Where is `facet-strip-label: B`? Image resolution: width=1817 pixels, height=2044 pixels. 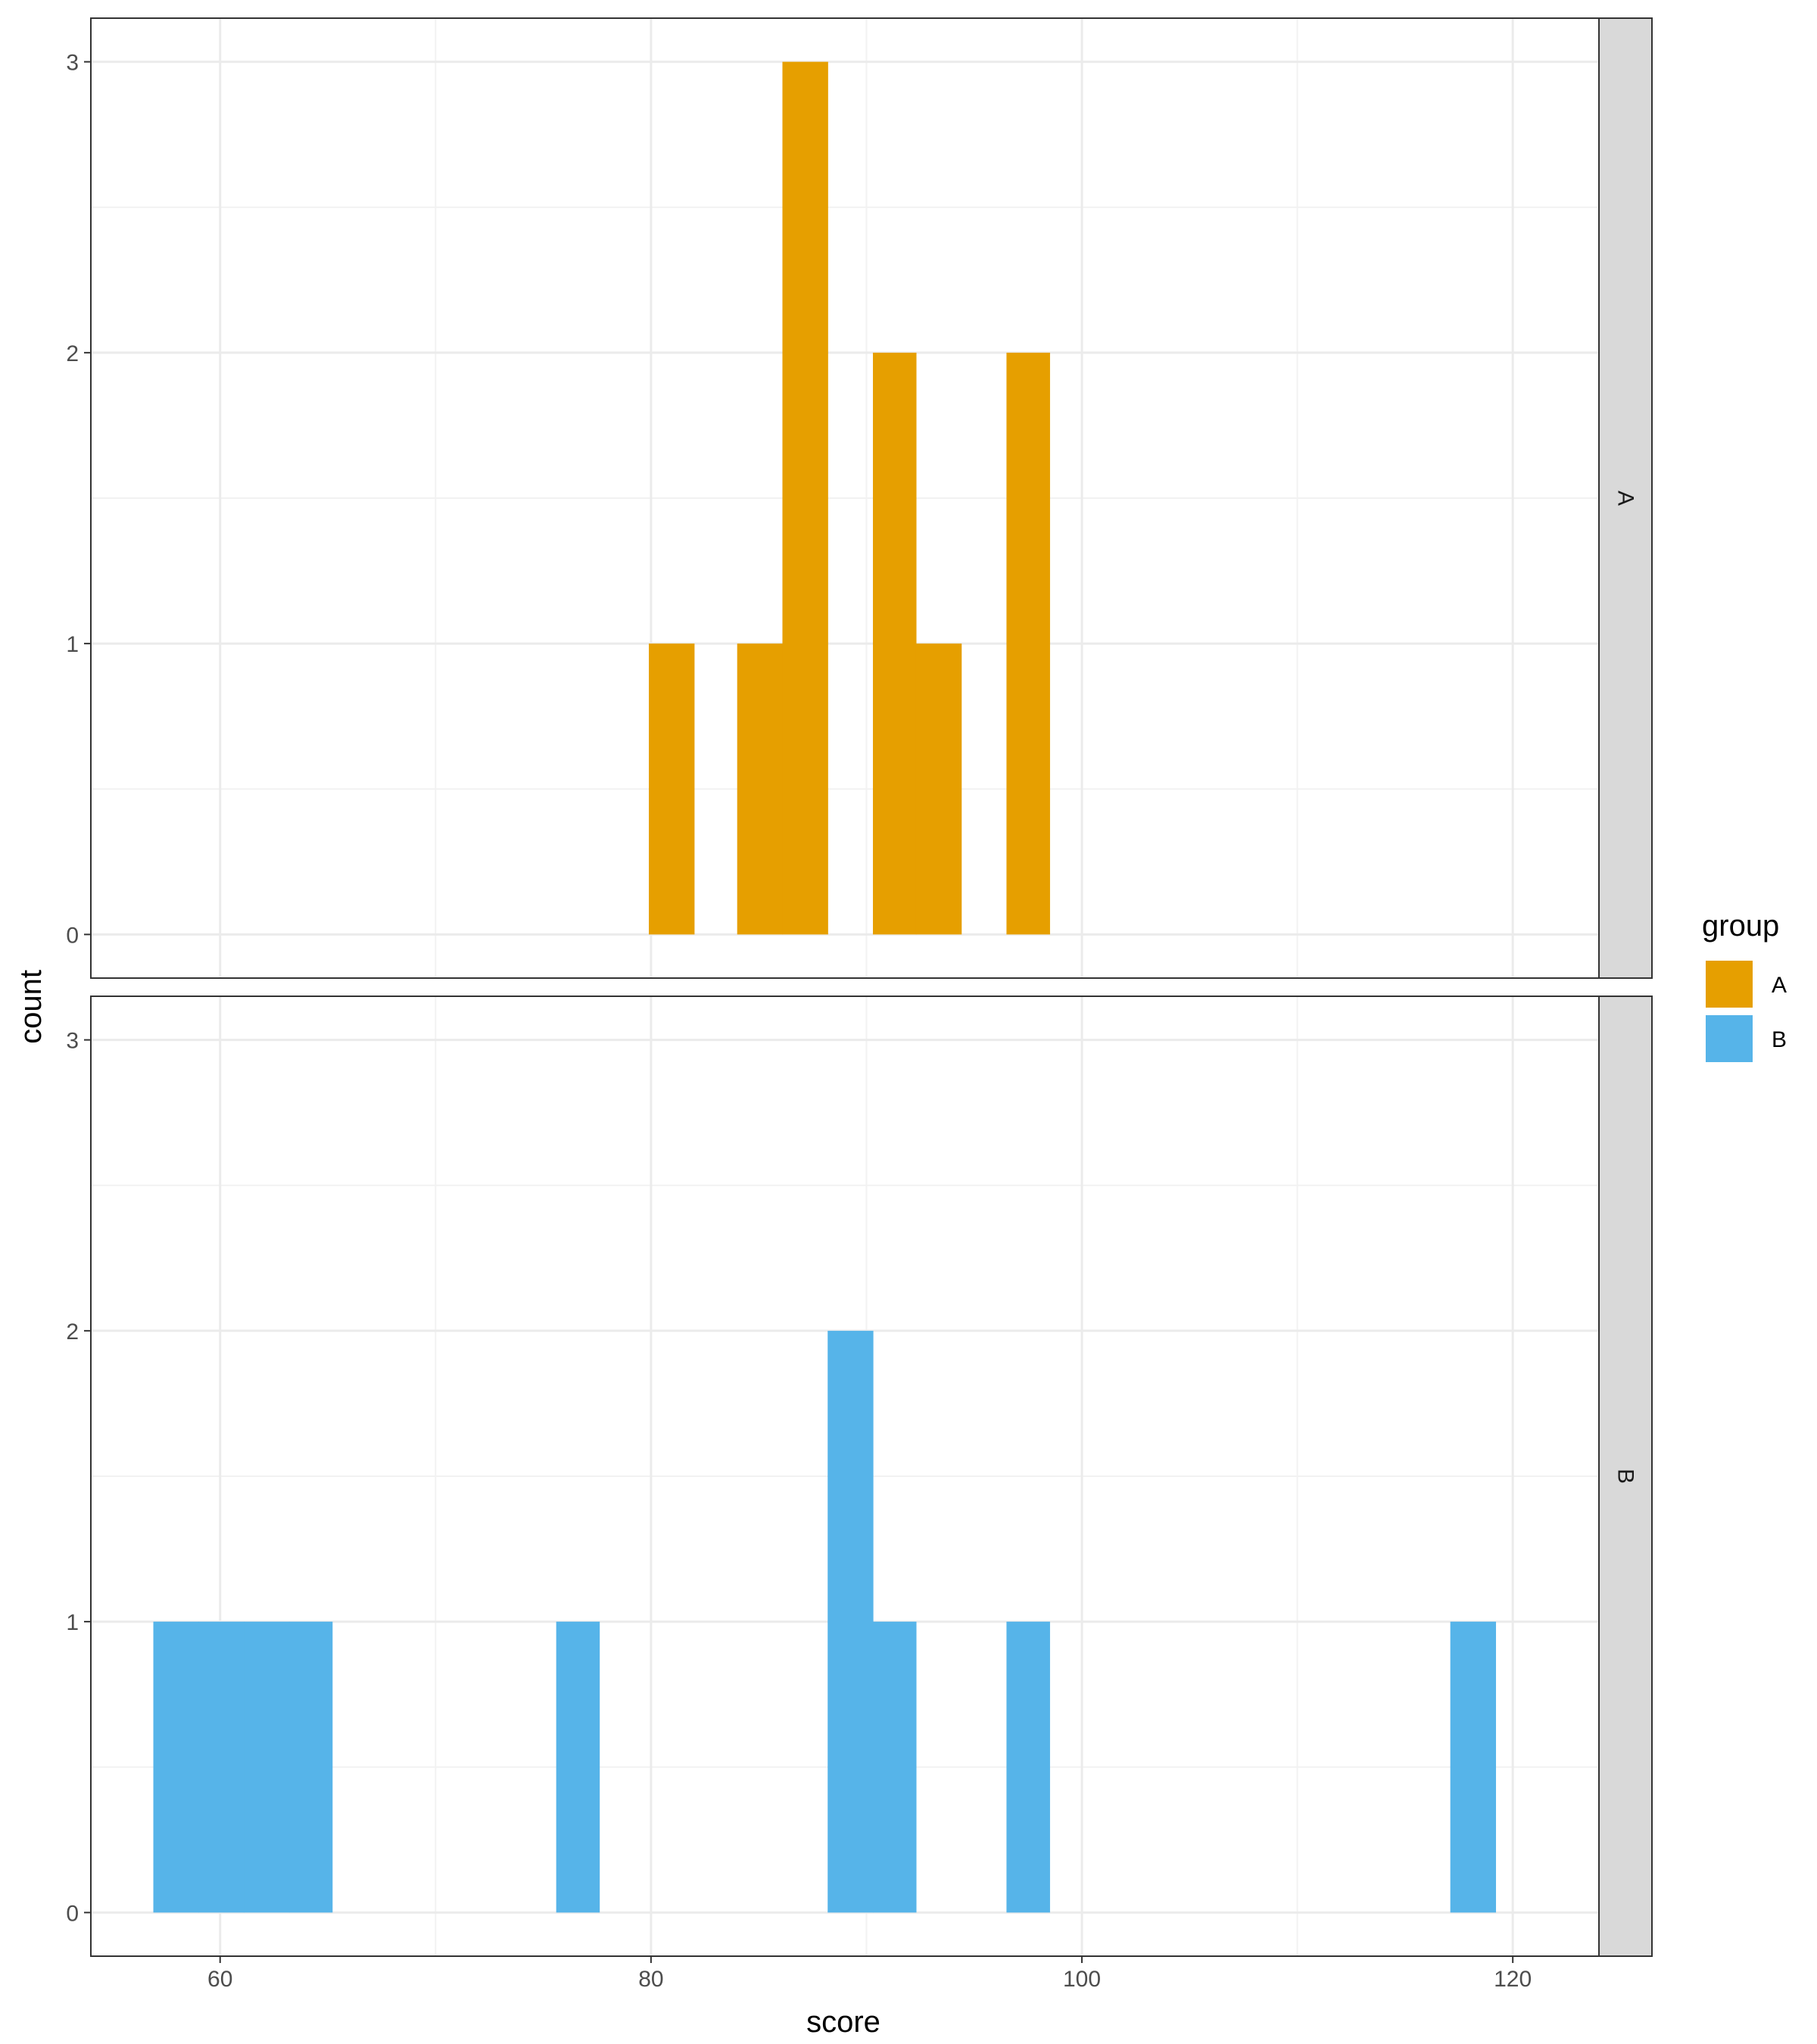 facet-strip-label: B is located at coordinates (1625, 1476).